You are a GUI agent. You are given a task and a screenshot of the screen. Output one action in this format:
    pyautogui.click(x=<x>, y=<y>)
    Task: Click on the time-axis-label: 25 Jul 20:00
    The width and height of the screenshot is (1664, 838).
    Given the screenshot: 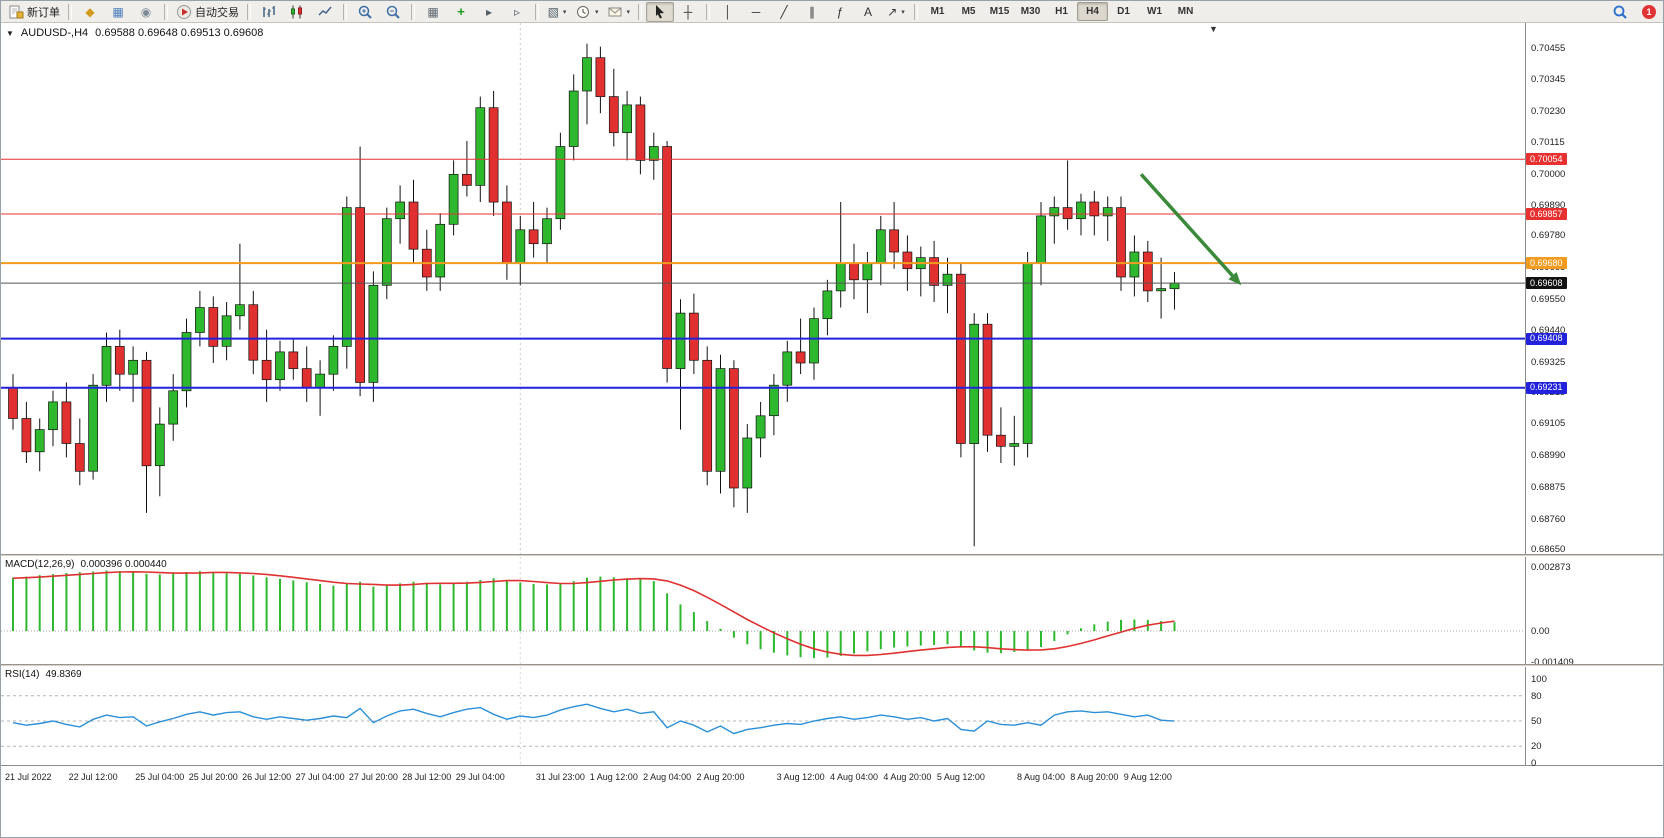 What is the action you would take?
    pyautogui.click(x=213, y=777)
    